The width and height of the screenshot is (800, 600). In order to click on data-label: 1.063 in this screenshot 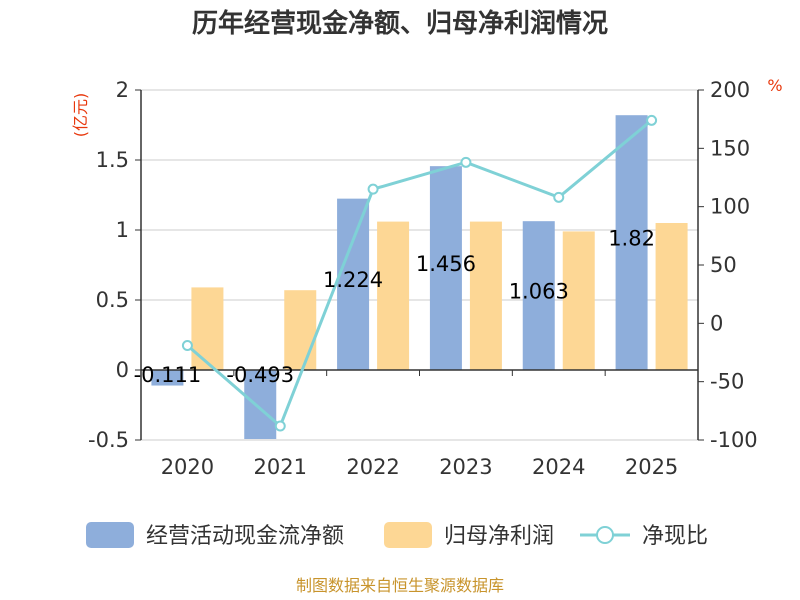, I will do `click(539, 291)`.